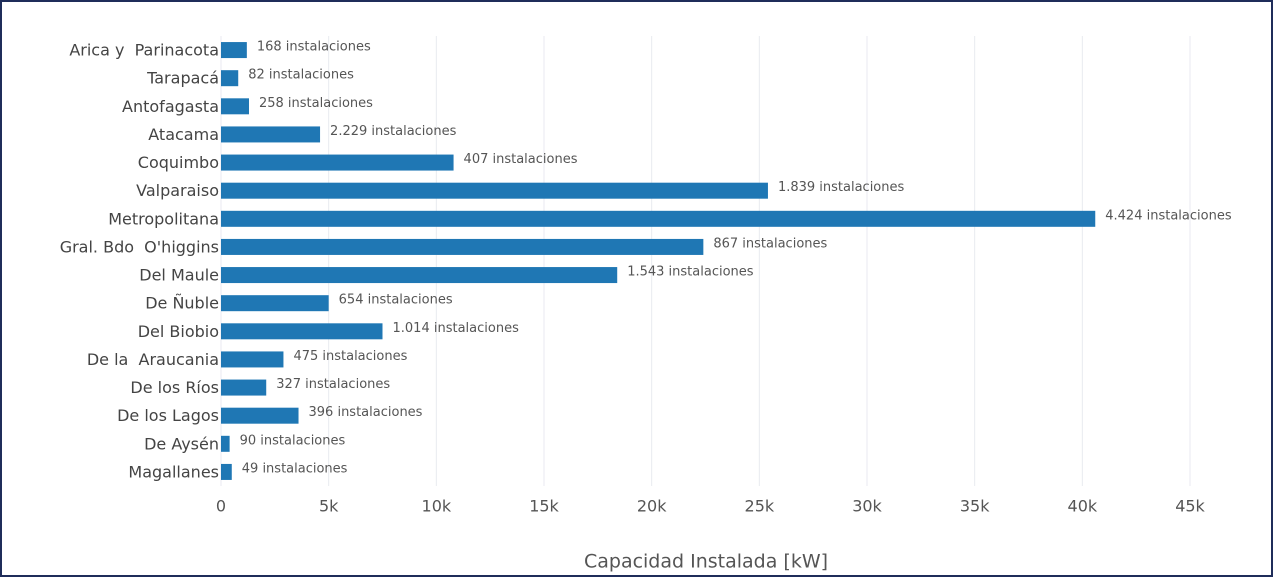 The image size is (1273, 577). What do you see at coordinates (163, 218) in the screenshot?
I see `y-tick-label: Metropolitana` at bounding box center [163, 218].